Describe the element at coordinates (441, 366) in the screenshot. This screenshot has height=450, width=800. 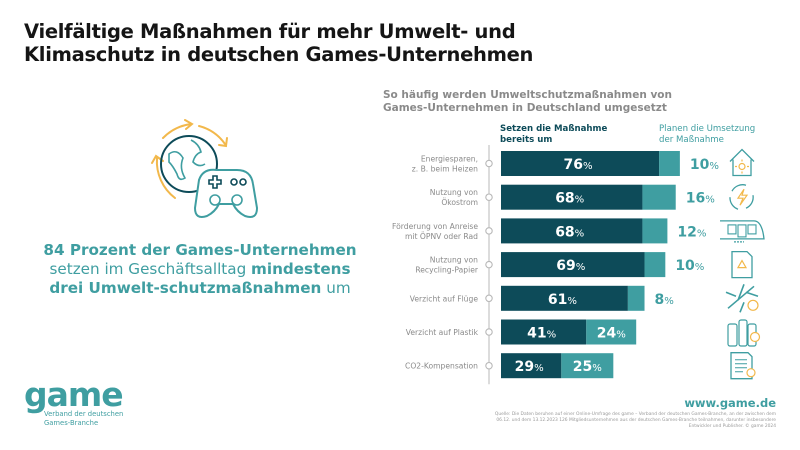
I see `category-label: CO2-Kompensation` at that location.